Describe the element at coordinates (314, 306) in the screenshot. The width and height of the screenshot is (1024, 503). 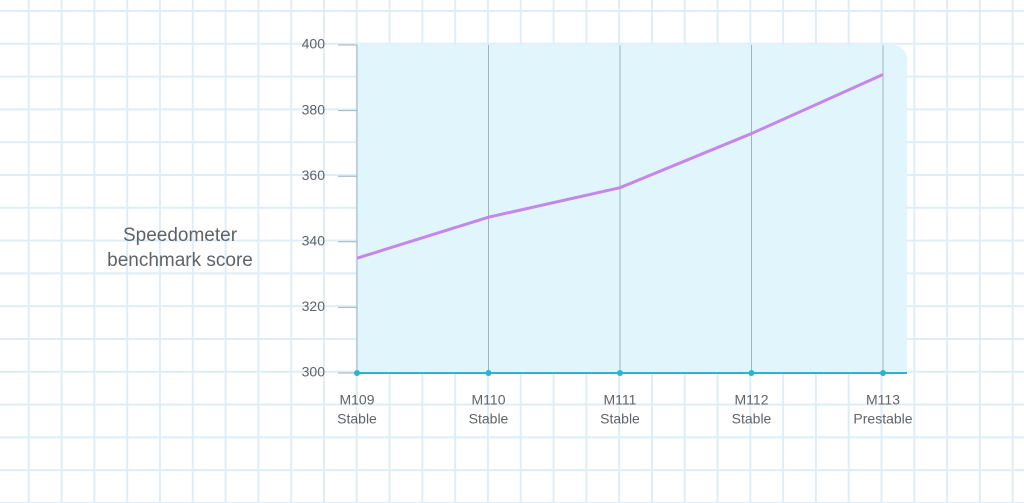
I see `y-tick-label: 320` at that location.